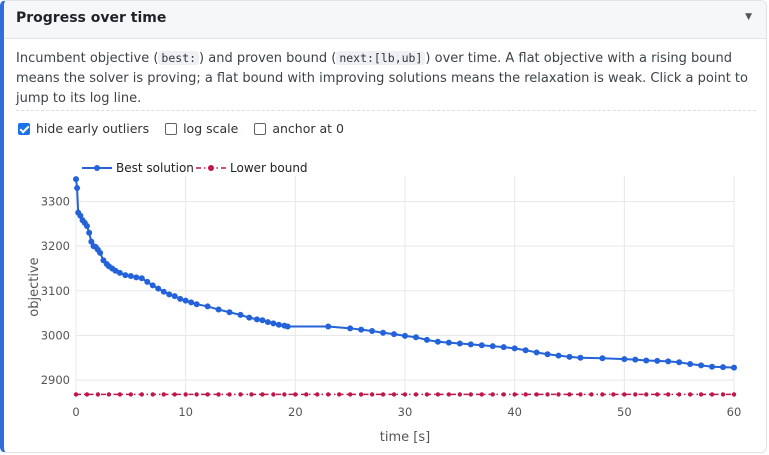  I want to click on option-log-scale: log scale, so click(201, 128).